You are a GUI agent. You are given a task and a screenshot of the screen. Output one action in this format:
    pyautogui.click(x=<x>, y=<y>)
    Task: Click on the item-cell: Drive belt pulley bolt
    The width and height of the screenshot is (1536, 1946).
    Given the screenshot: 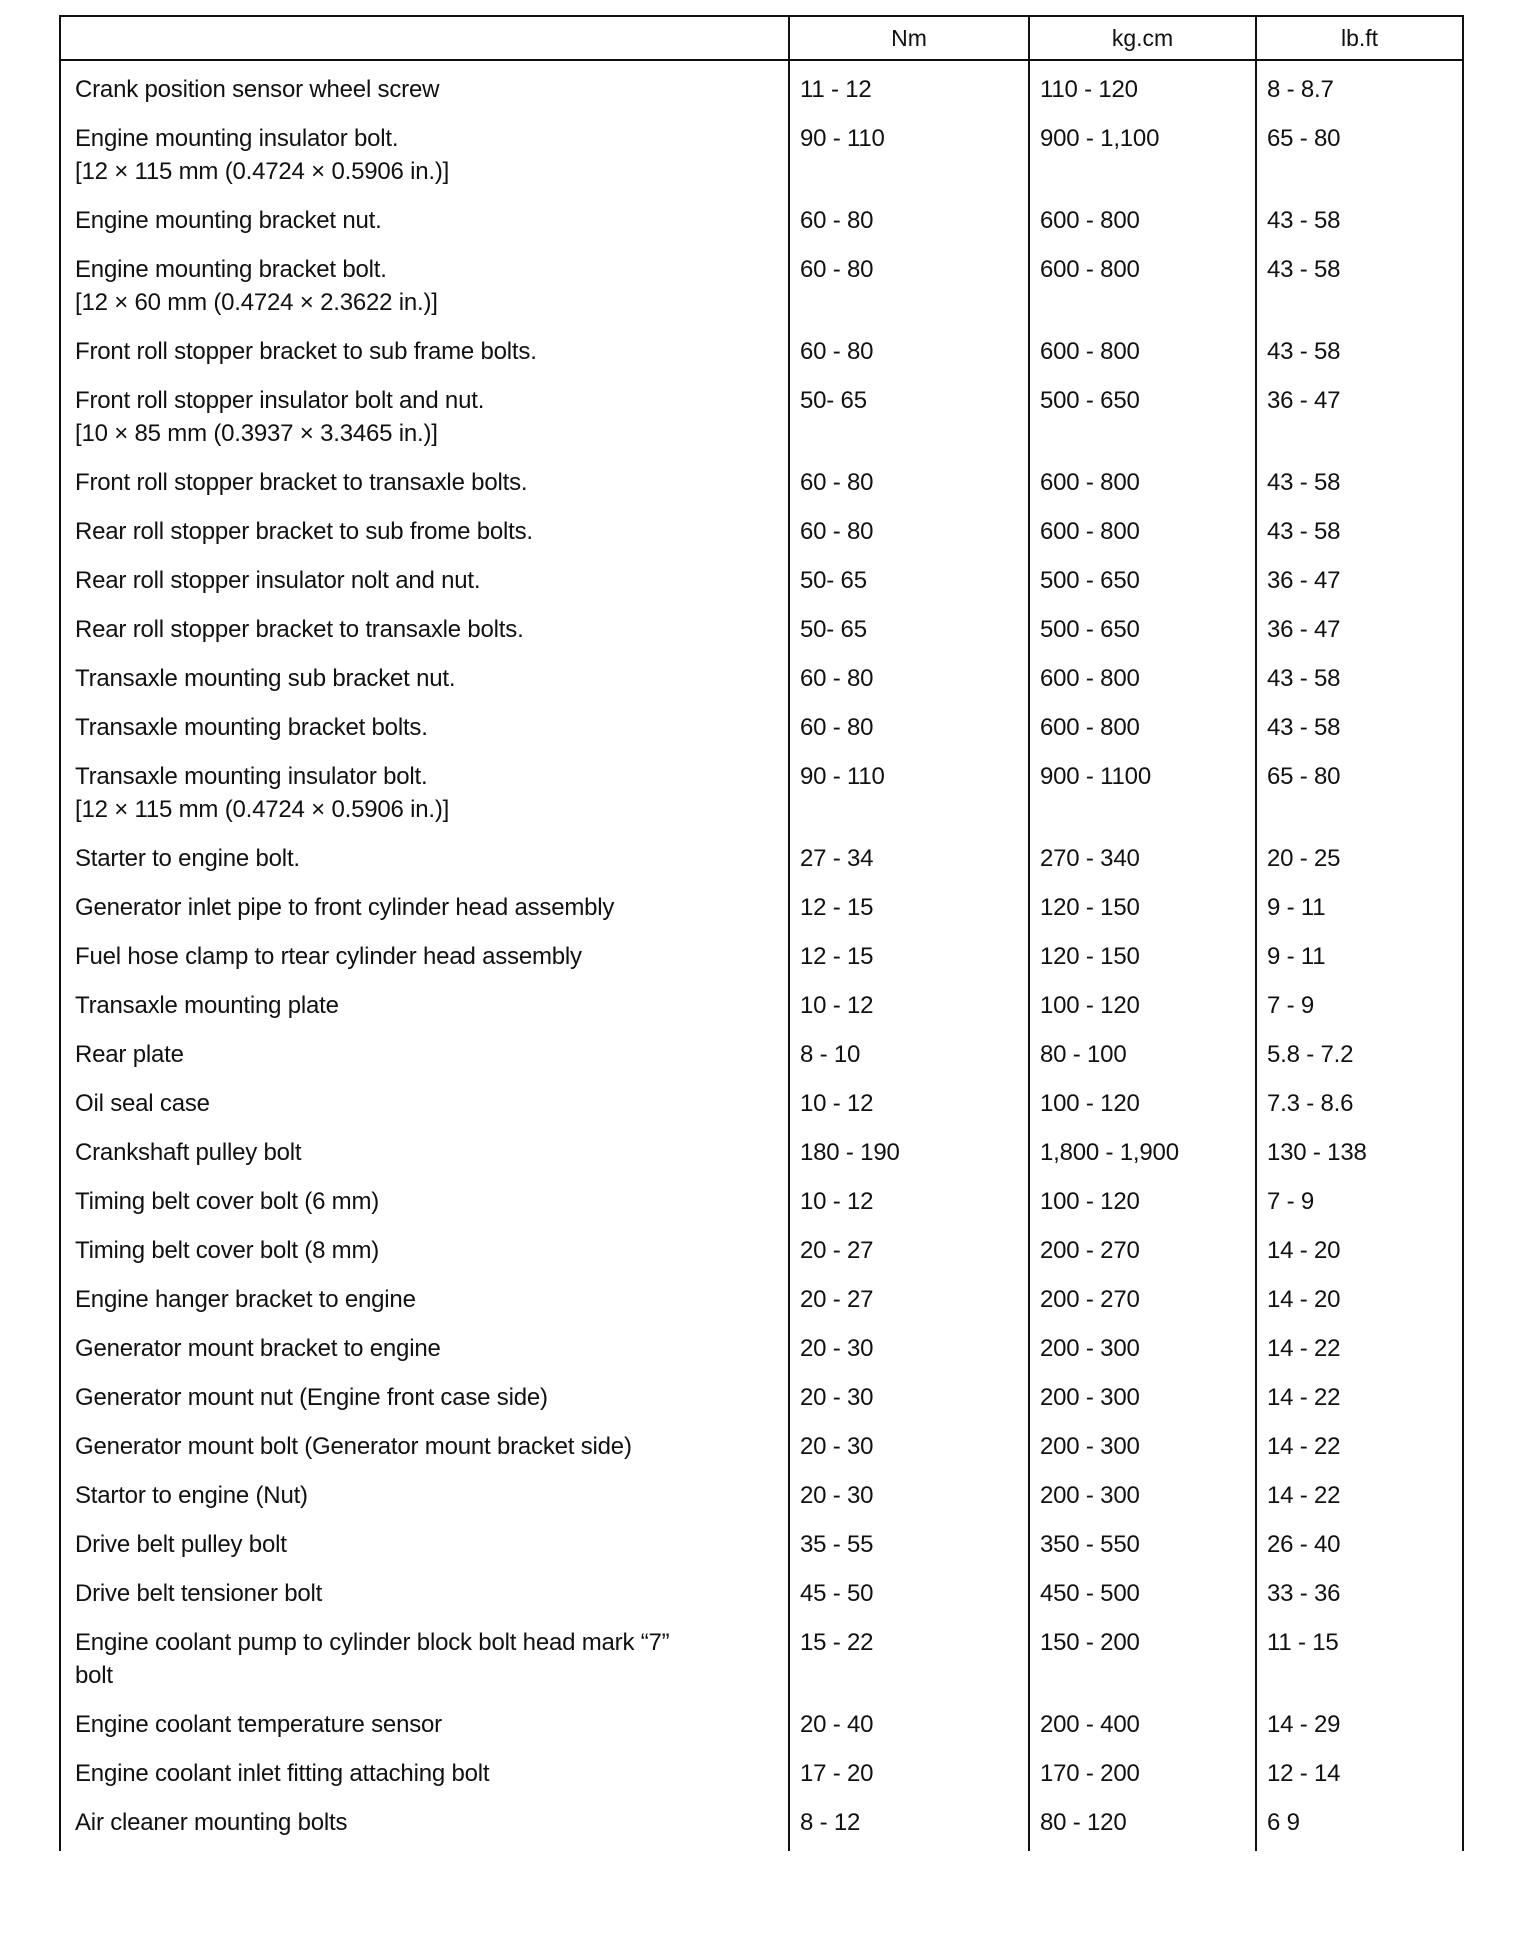 What is the action you would take?
    pyautogui.click(x=424, y=1548)
    